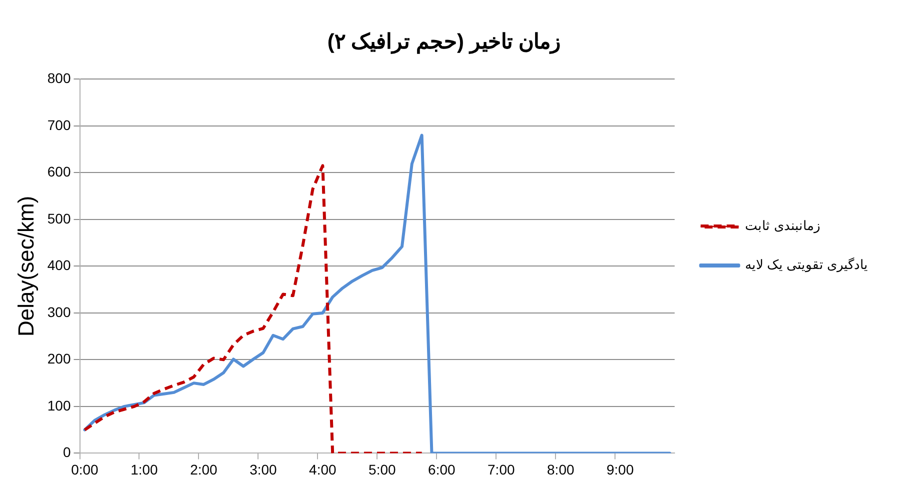  I want to click on x-tick-label: 8:00, so click(560, 469).